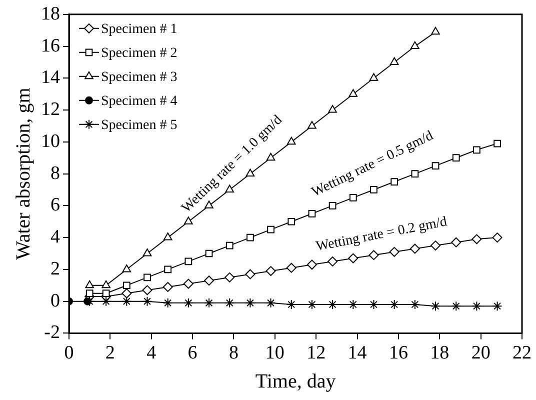 The image size is (536, 400). What do you see at coordinates (139, 54) in the screenshot?
I see `legend-label: Specimen # 2` at bounding box center [139, 54].